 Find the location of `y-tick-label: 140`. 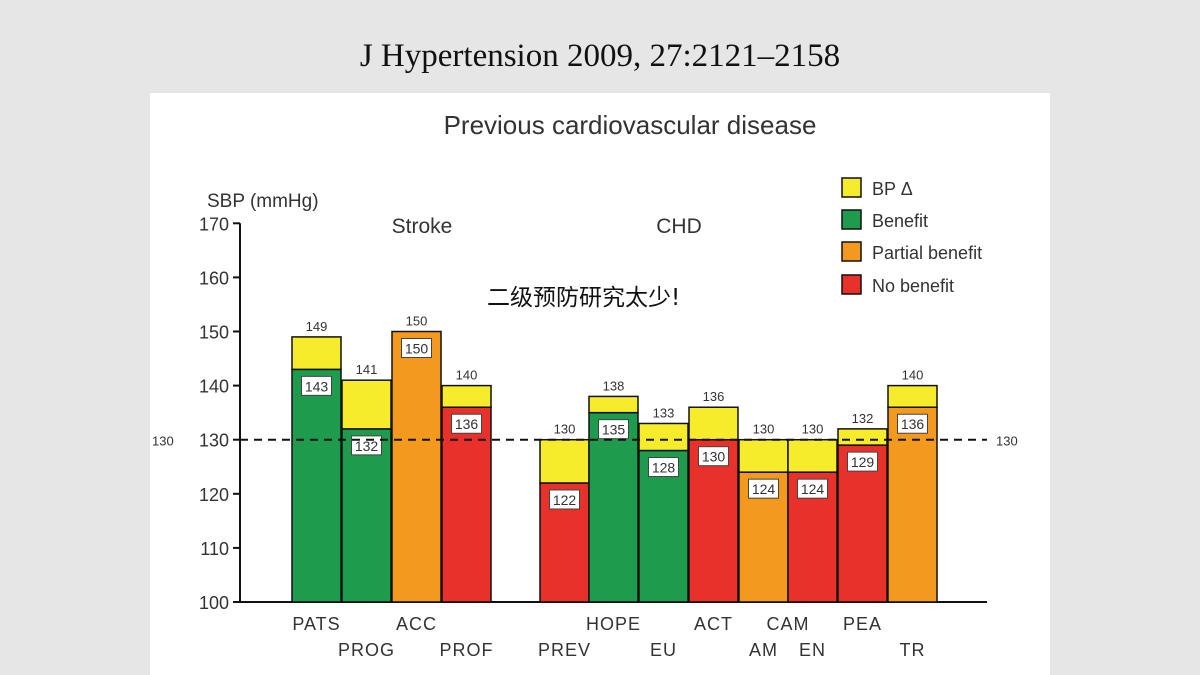

y-tick-label: 140 is located at coordinates (214, 387).